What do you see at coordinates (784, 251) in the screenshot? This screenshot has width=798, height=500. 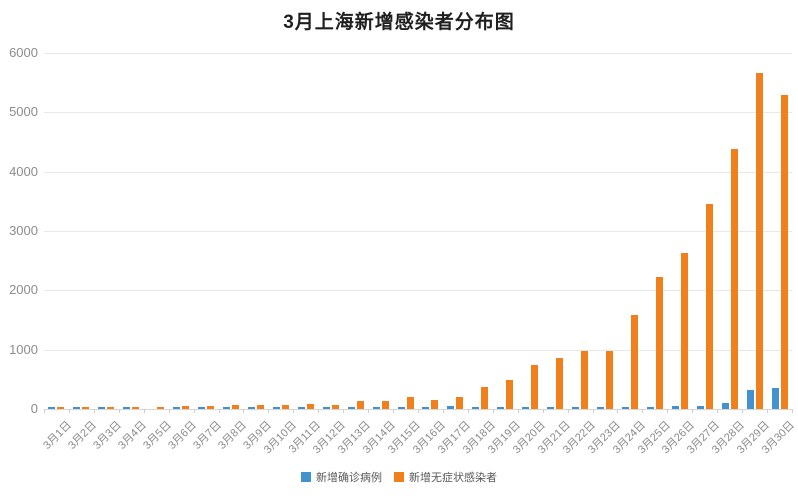 I see `asymptomatic-bar-3月30日` at bounding box center [784, 251].